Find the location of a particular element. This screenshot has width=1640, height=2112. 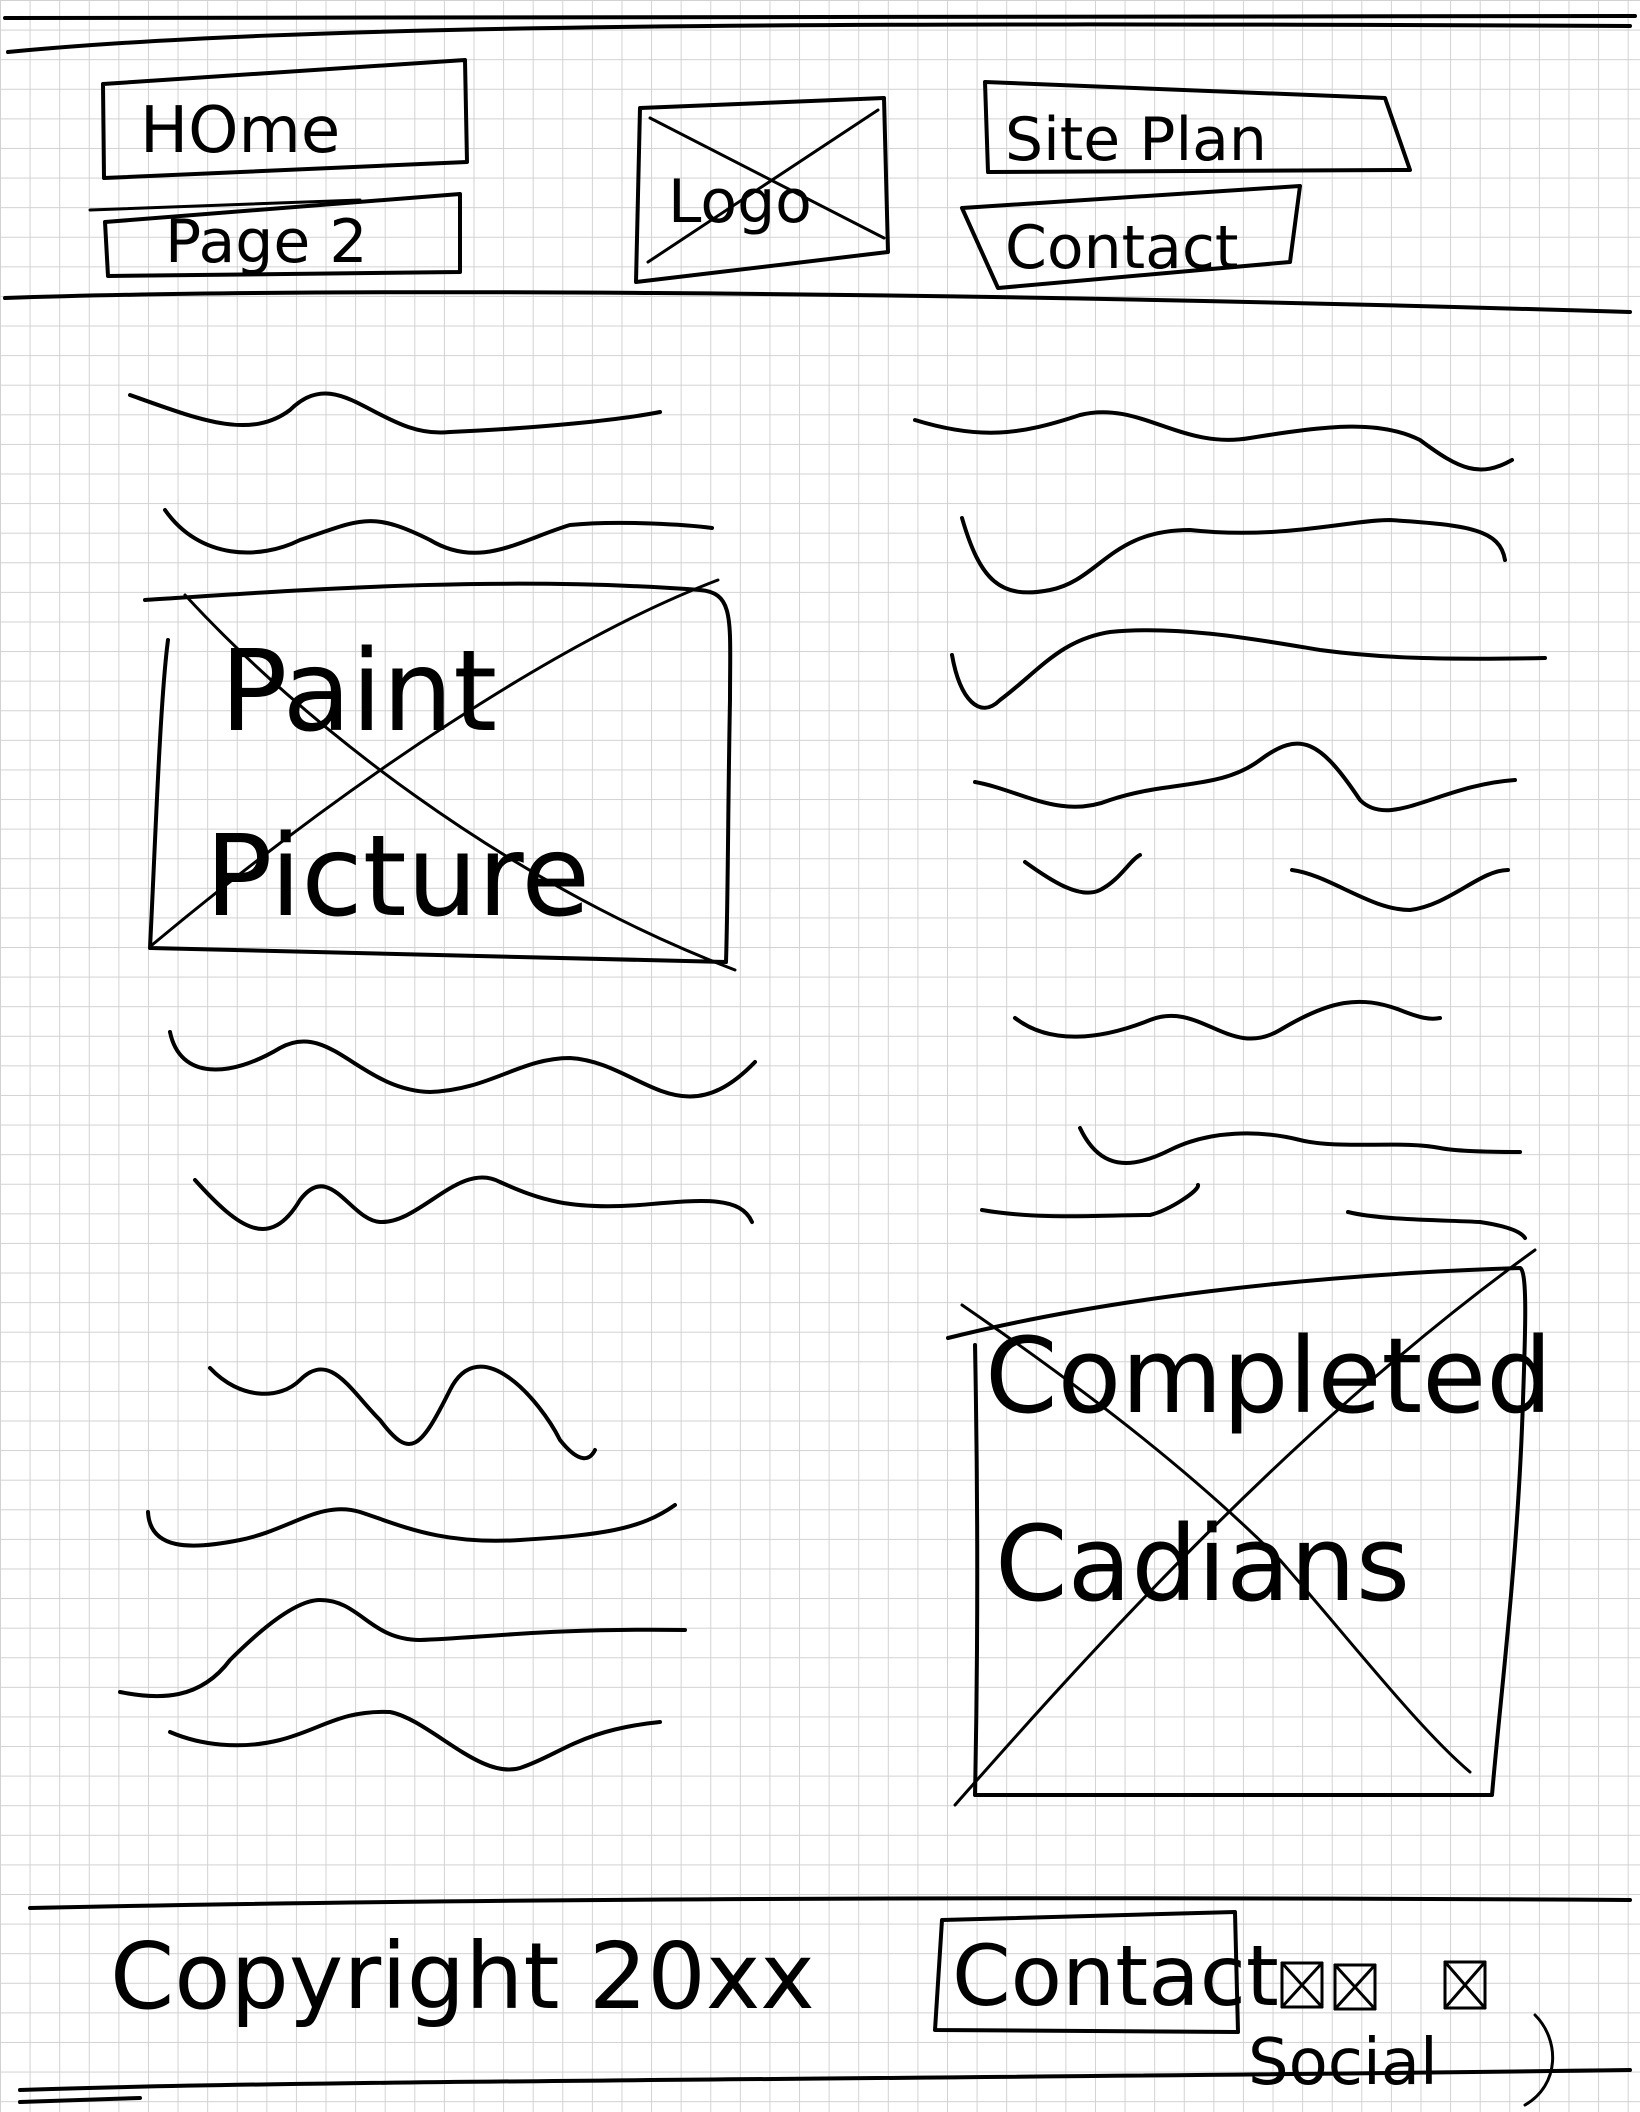

paint-picture-label-line1: Paint is located at coordinates (358, 692).